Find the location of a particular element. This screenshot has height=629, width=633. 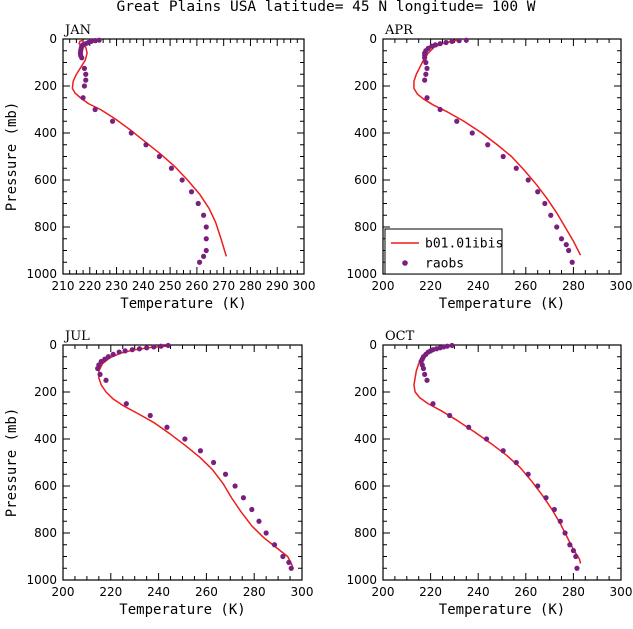

series-line-model is located at coordinates (196, 456).